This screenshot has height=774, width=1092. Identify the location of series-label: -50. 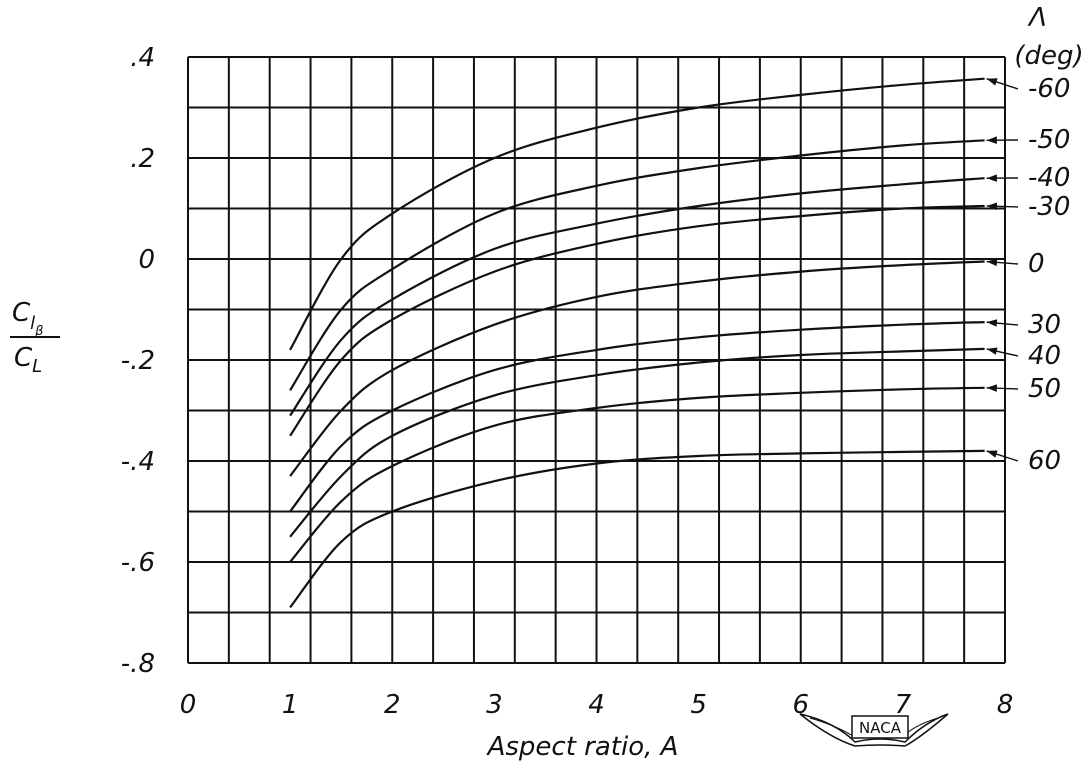
(1049, 140).